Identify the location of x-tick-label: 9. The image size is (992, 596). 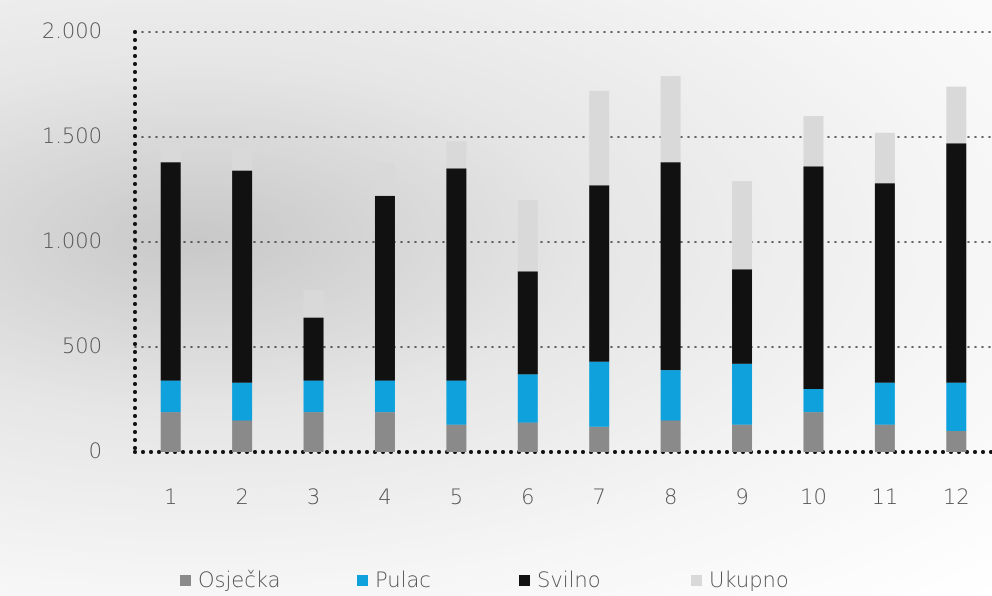
(741, 497).